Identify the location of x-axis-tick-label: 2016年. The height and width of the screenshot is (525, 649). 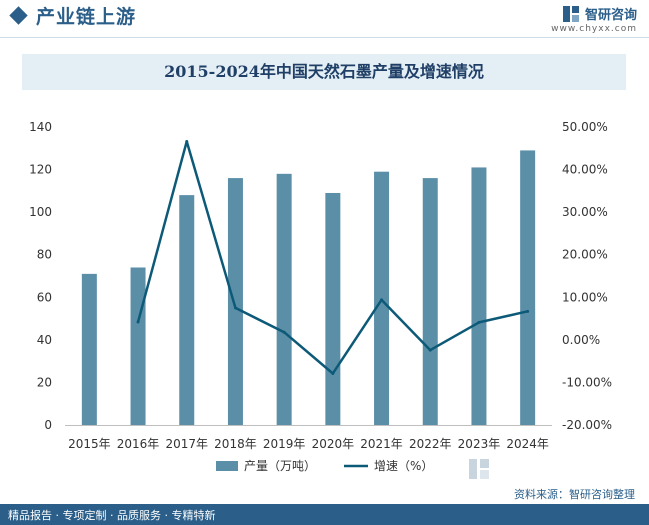
(138, 444).